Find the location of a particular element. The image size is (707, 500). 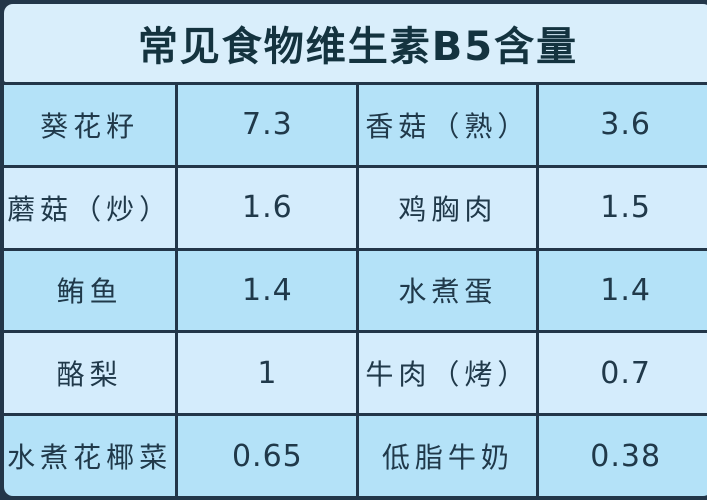

food-value-cell: 3.6 is located at coordinates (623, 125).